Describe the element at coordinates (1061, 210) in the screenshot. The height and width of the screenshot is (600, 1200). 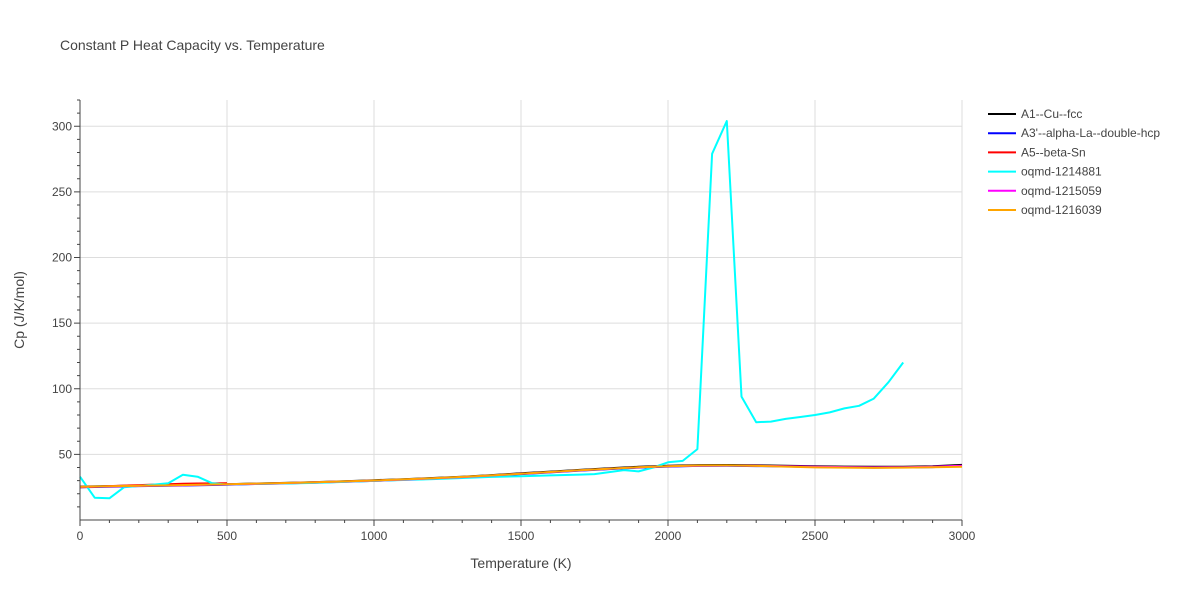
I see `legend-label: oqmd-1216039` at that location.